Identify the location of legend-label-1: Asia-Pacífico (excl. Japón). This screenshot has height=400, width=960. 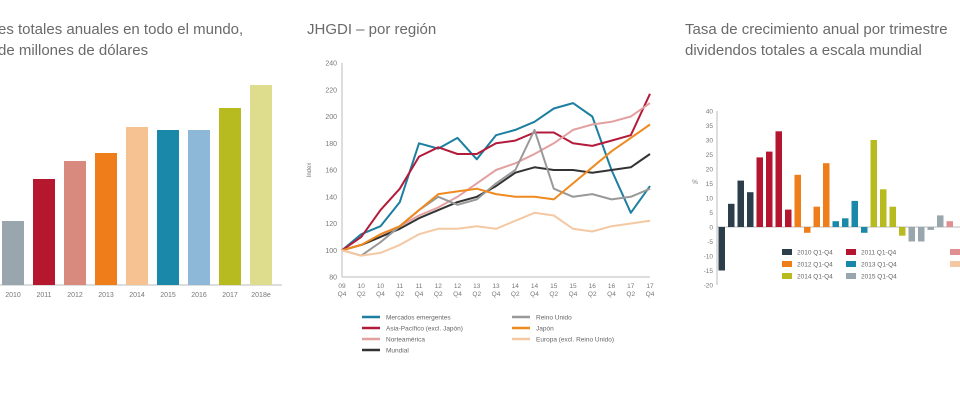
(424, 329).